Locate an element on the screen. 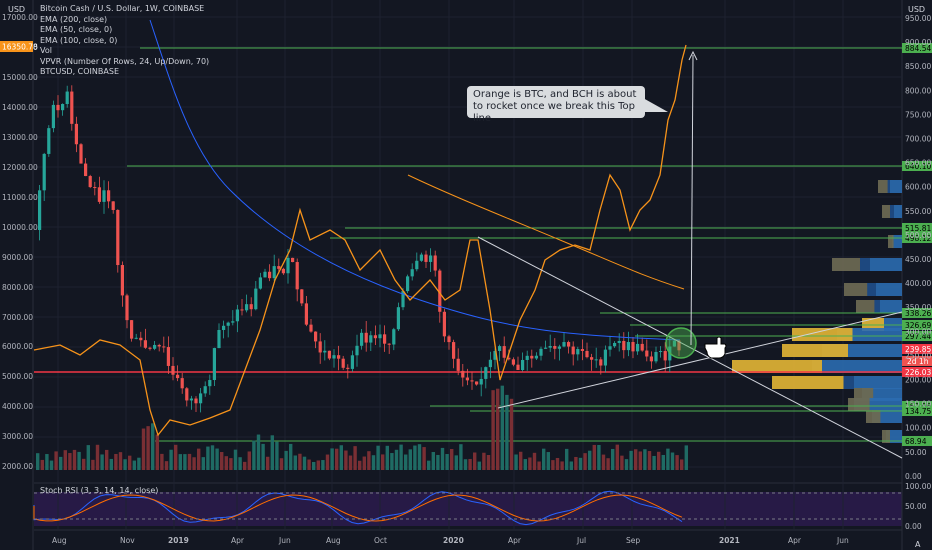 This screenshot has width=932, height=550. vpvr-value-area is located at coordinates (777, 366).